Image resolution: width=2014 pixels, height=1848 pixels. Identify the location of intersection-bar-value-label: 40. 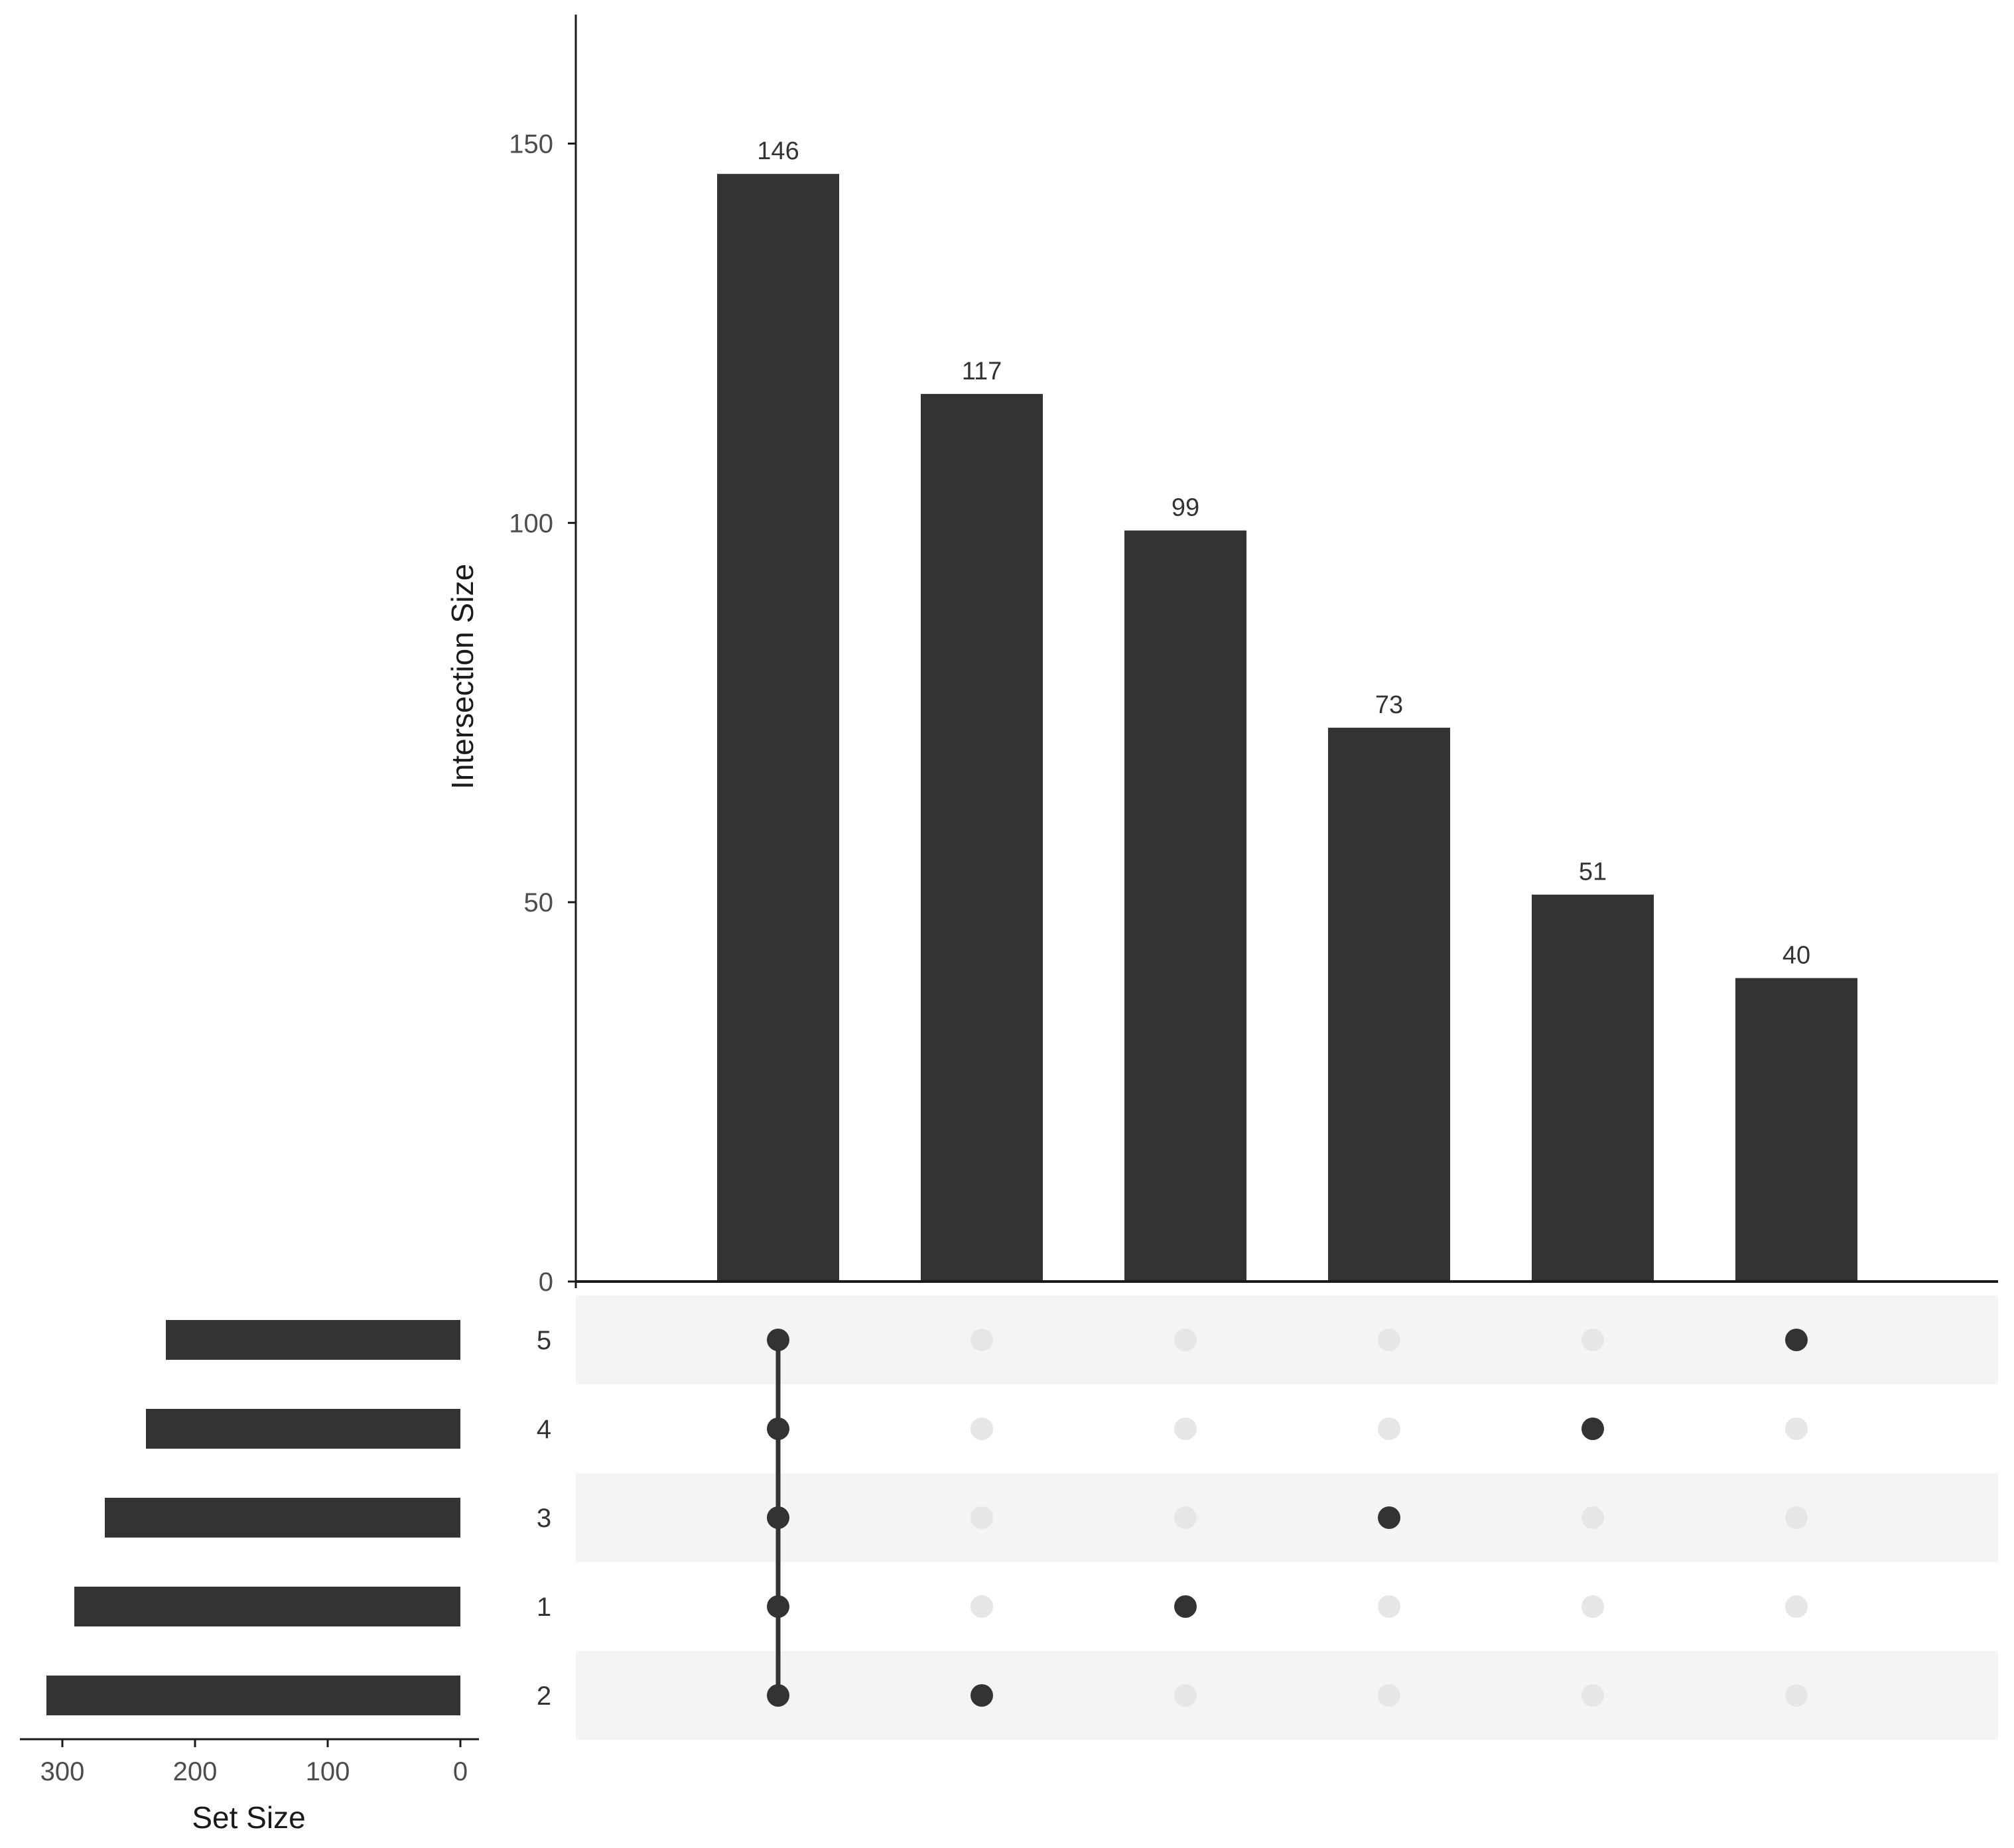
(1796, 956).